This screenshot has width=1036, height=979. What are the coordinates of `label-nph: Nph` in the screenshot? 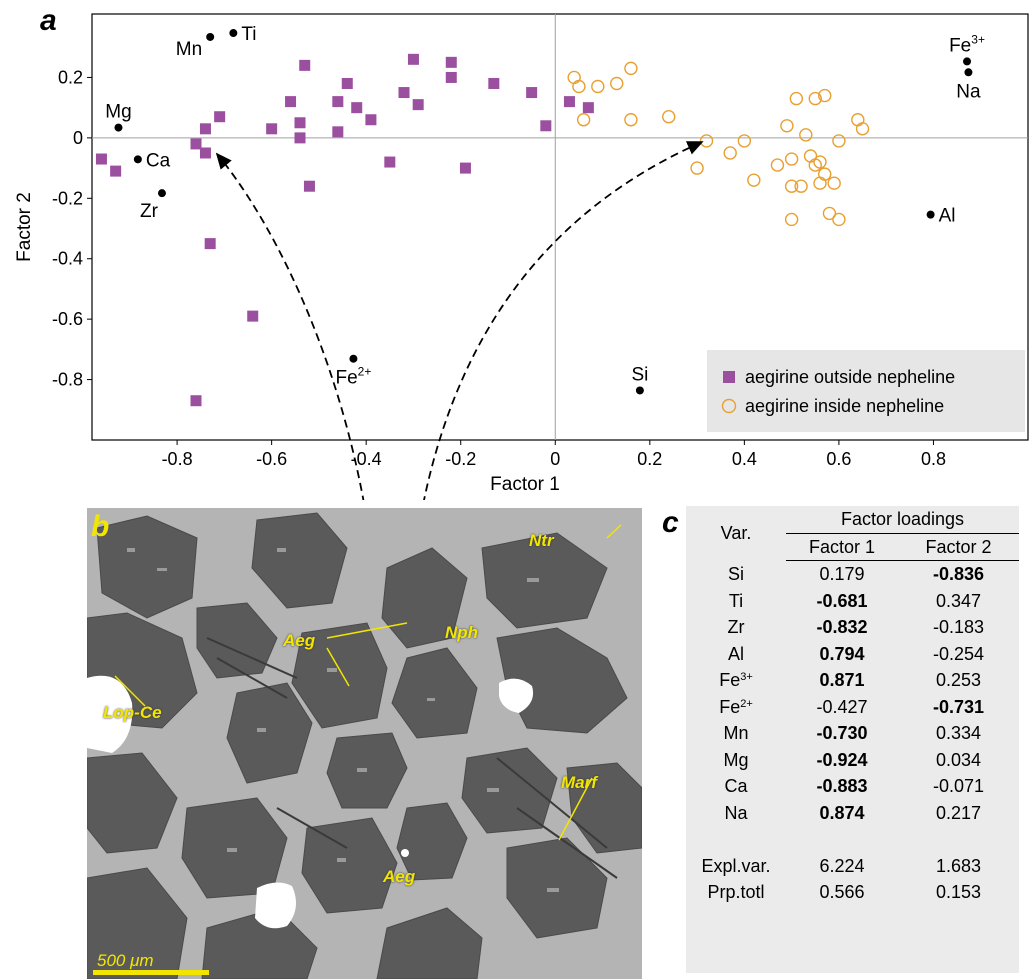 It's located at (462, 632).